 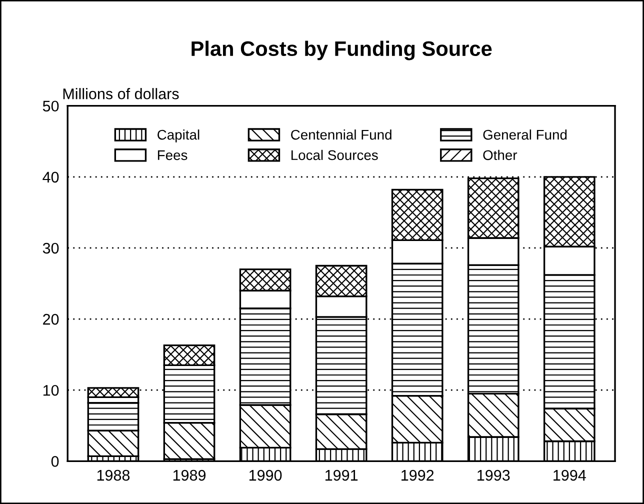 I want to click on y-tick-label: 20, so click(x=51, y=319).